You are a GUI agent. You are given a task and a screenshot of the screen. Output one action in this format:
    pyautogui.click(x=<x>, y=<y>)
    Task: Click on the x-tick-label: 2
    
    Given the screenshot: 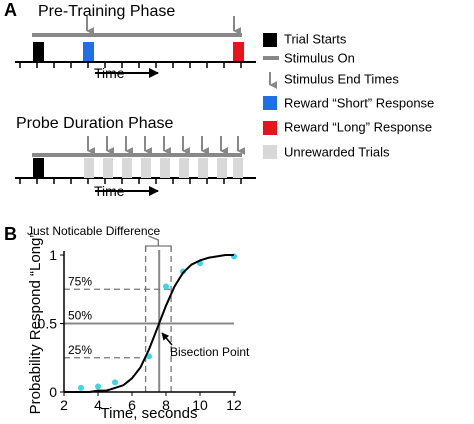 What is the action you would take?
    pyautogui.click(x=64, y=405)
    